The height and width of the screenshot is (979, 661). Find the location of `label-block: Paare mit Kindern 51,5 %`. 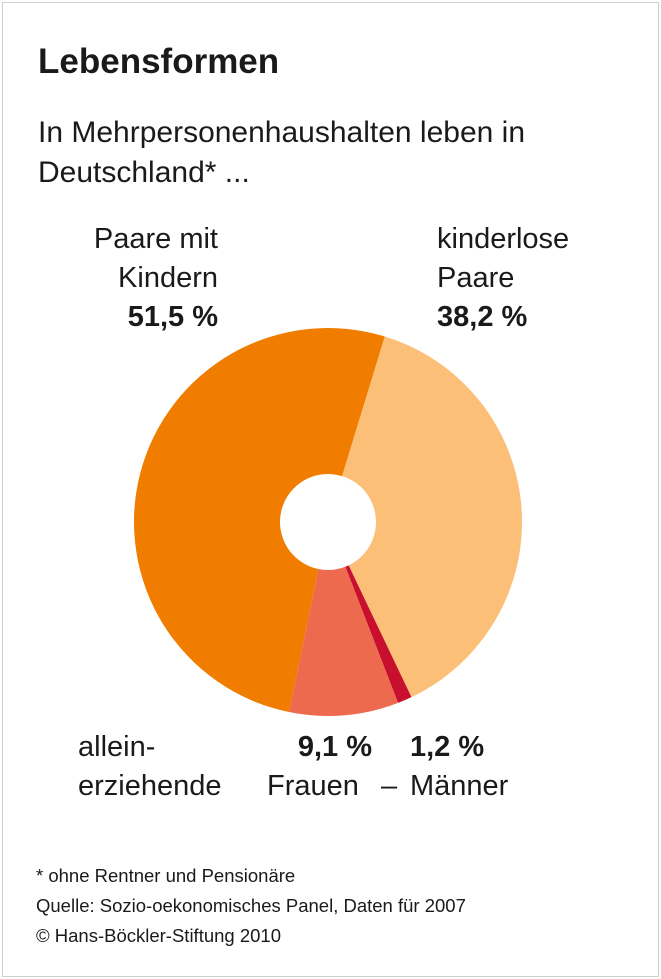

label-block: Paare mit Kindern 51,5 % is located at coordinates (133, 278).